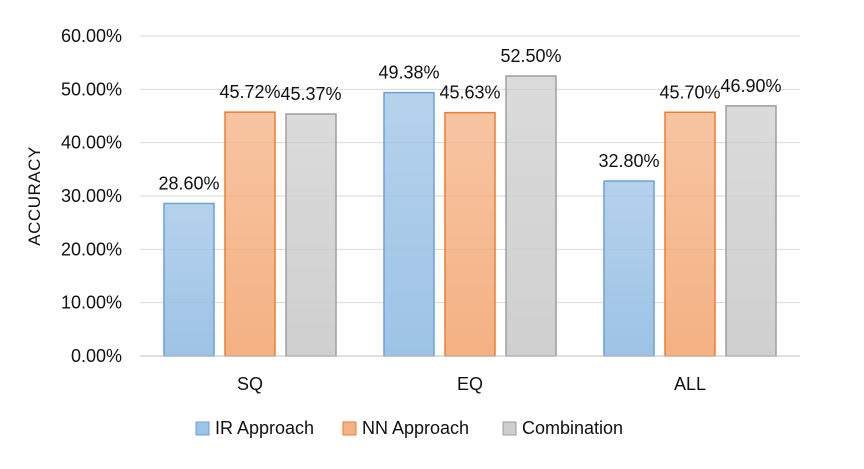 The width and height of the screenshot is (864, 469). Describe the element at coordinates (750, 86) in the screenshot. I see `data-label: 46.90%` at that location.